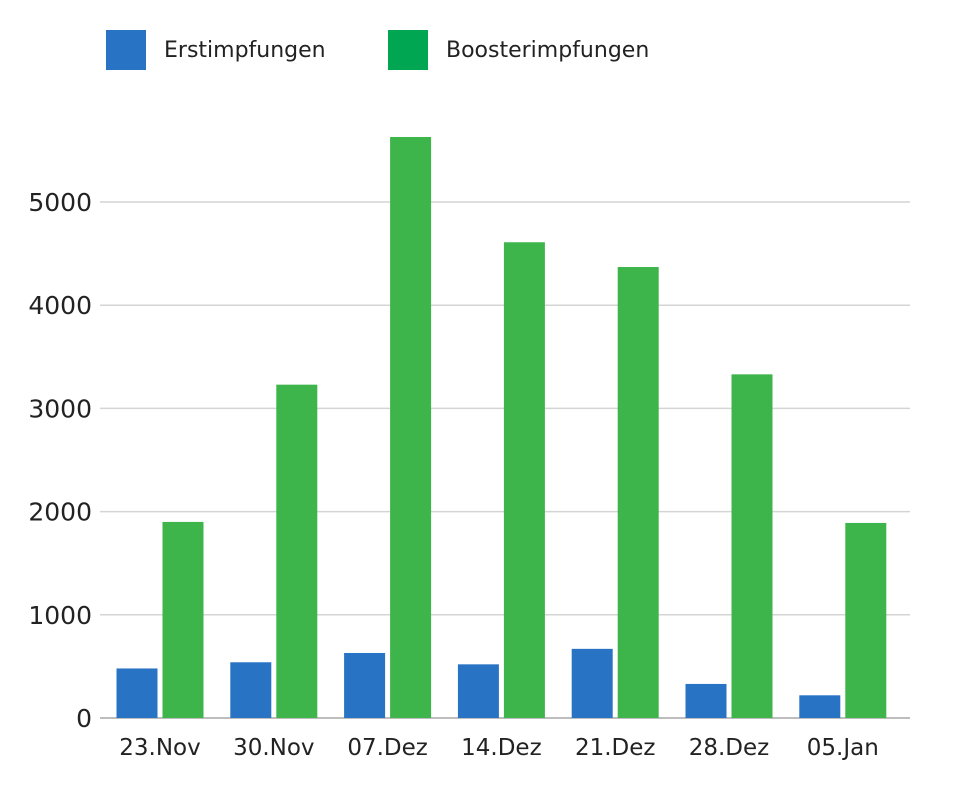  What do you see at coordinates (137, 693) in the screenshot?
I see `bar-erstimpfungen-23.Nov` at bounding box center [137, 693].